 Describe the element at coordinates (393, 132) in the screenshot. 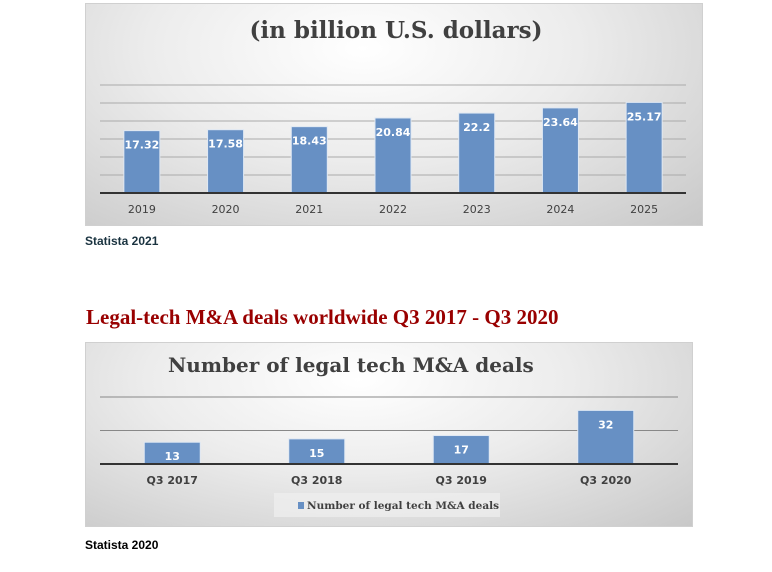

I see `data-label: 20.84` at that location.